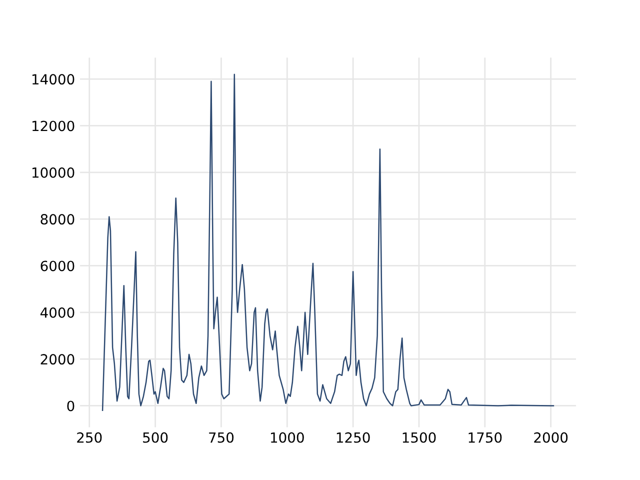  Describe the element at coordinates (287, 437) in the screenshot. I see `x-tick-label: 1000` at that location.